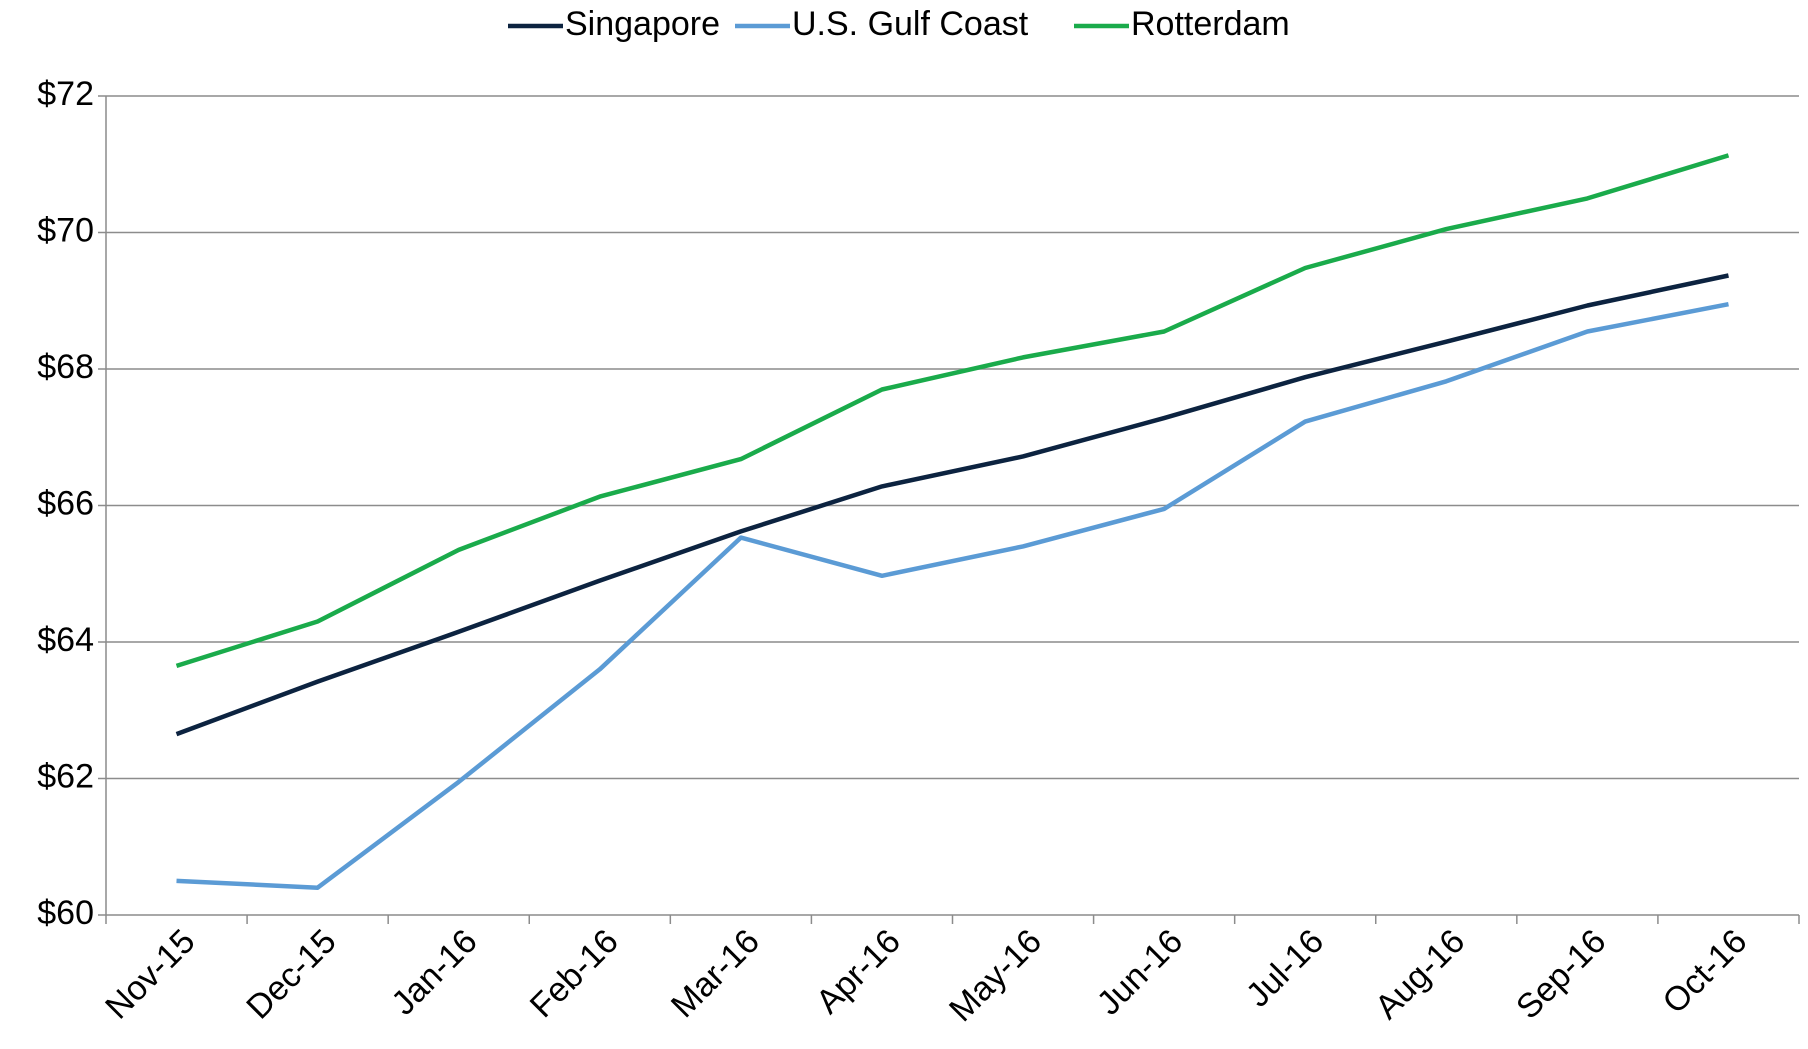 Image resolution: width=1808 pixels, height=1049 pixels. I want to click on x-tick-label: Jun-16, so click(1140, 972).